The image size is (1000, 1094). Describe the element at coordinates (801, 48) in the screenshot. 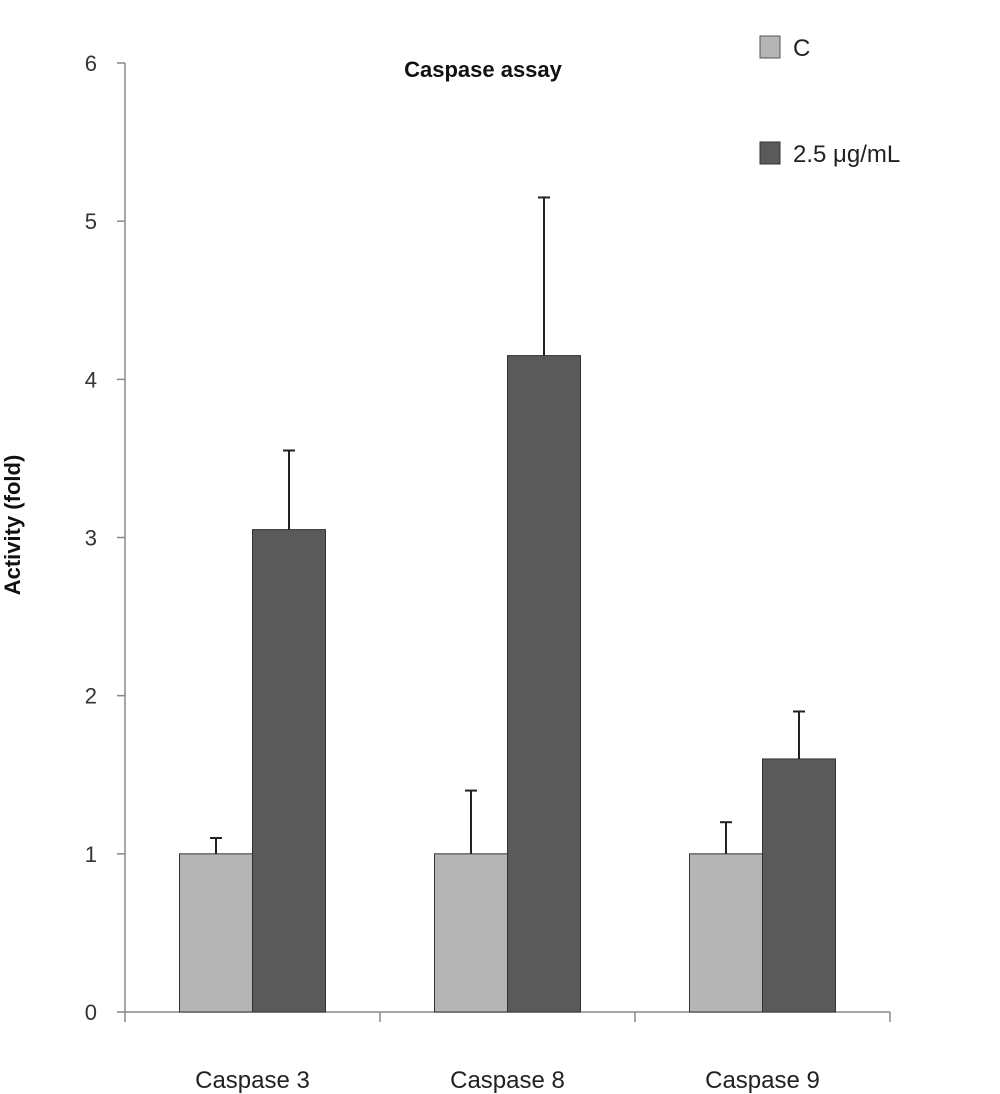

I see `legend-label-c: C` at that location.